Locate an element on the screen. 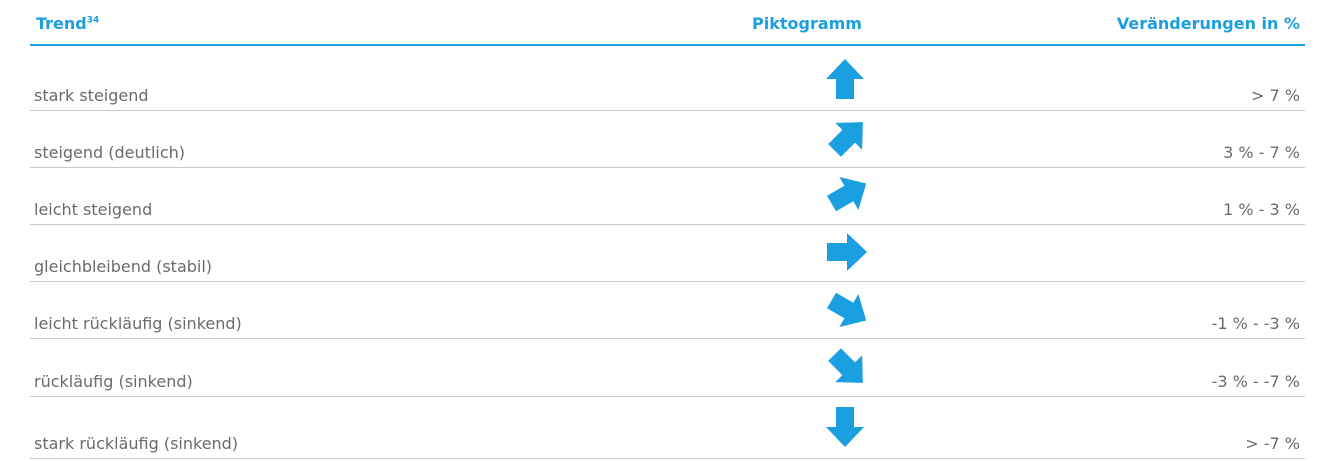 This screenshot has width=1335, height=461. trend-label: leicht rückläufig (sinkend) is located at coordinates (138, 323).